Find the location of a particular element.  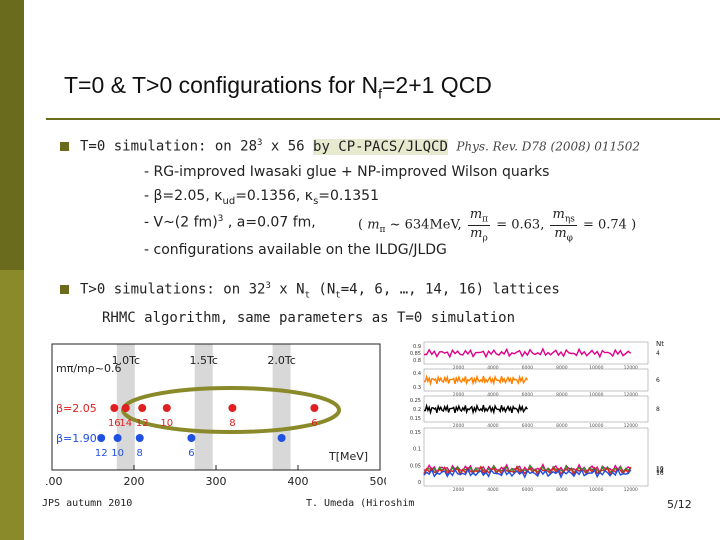

x-tick-label-3: 400 is located at coordinates (298, 481).